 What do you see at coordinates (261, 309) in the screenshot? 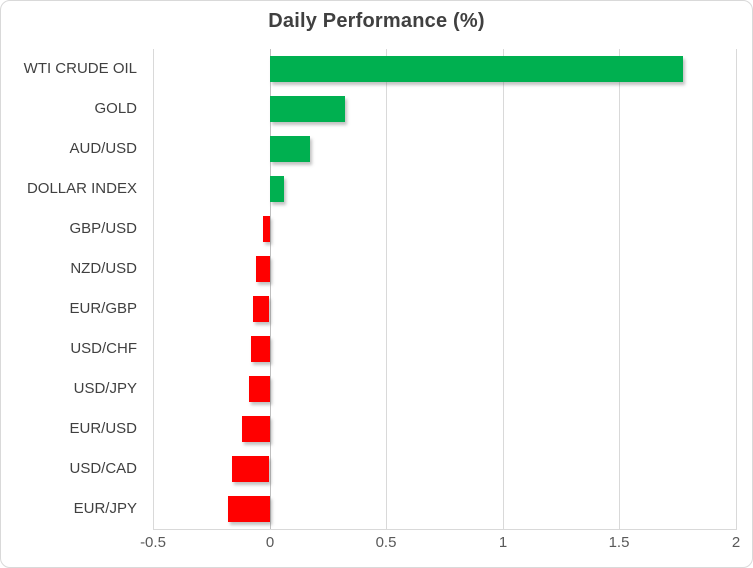
I see `bar-eur-gbp` at bounding box center [261, 309].